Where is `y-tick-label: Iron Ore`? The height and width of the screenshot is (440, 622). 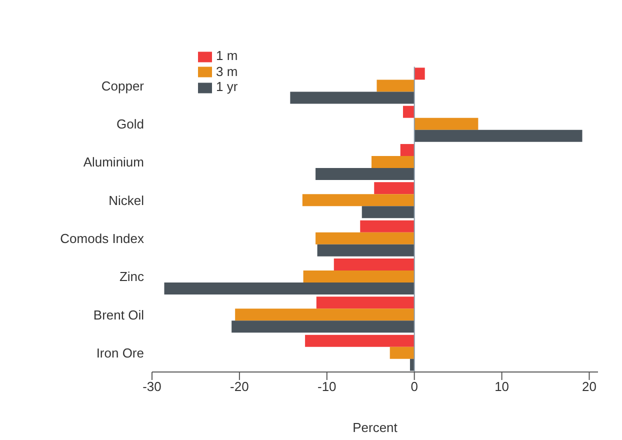
y-tick-label: Iron Ore is located at coordinates (120, 353).